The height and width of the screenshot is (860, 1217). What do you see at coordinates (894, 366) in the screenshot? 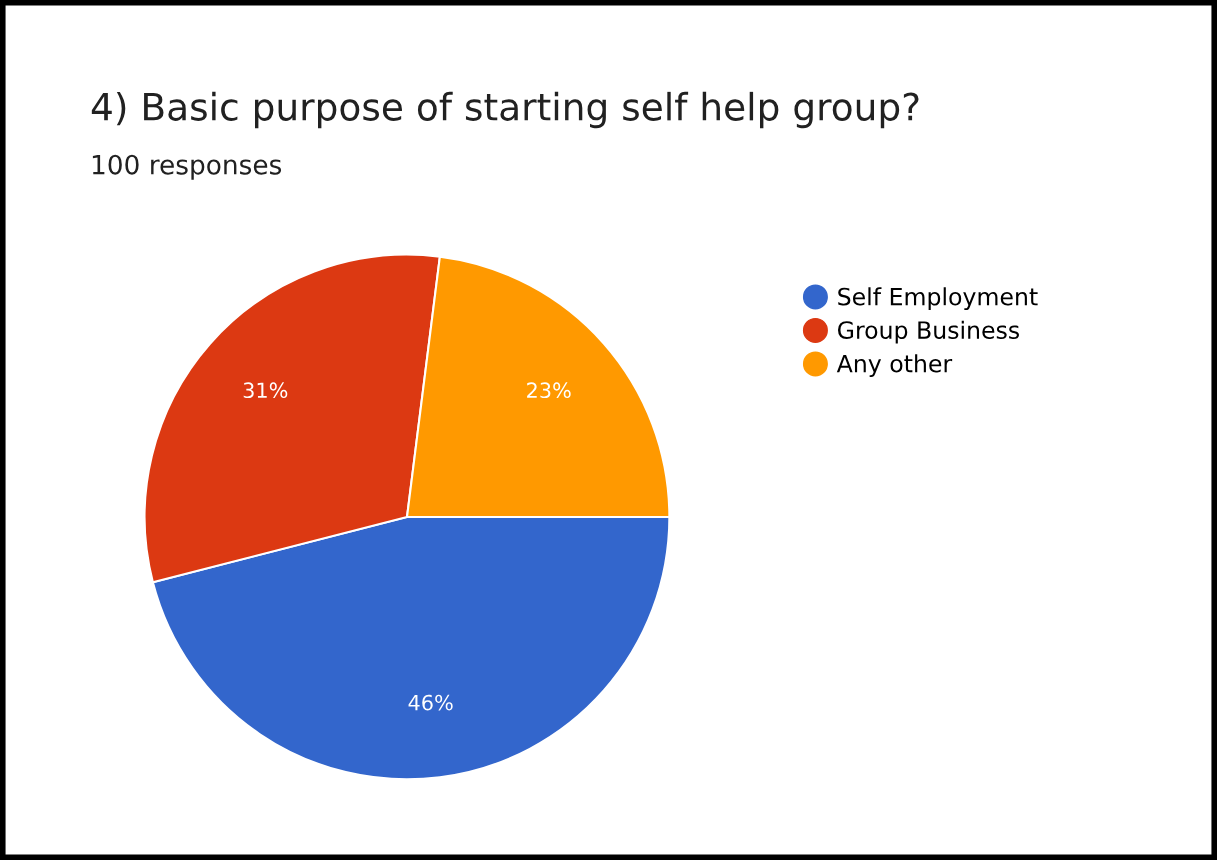
I see `legend-label: Any other` at bounding box center [894, 366].